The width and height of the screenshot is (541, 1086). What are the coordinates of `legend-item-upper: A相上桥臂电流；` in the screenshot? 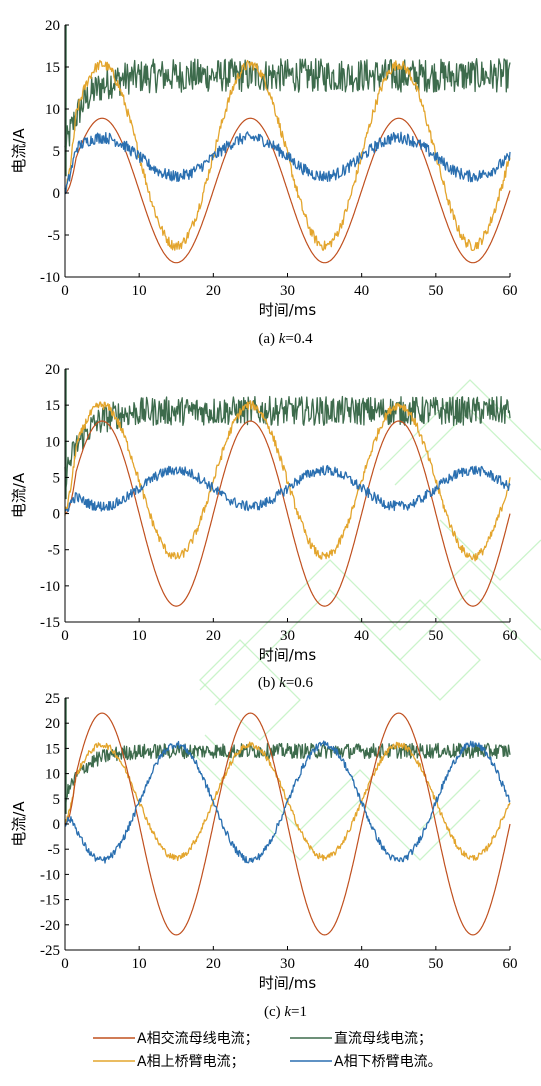 It's located at (169, 1062).